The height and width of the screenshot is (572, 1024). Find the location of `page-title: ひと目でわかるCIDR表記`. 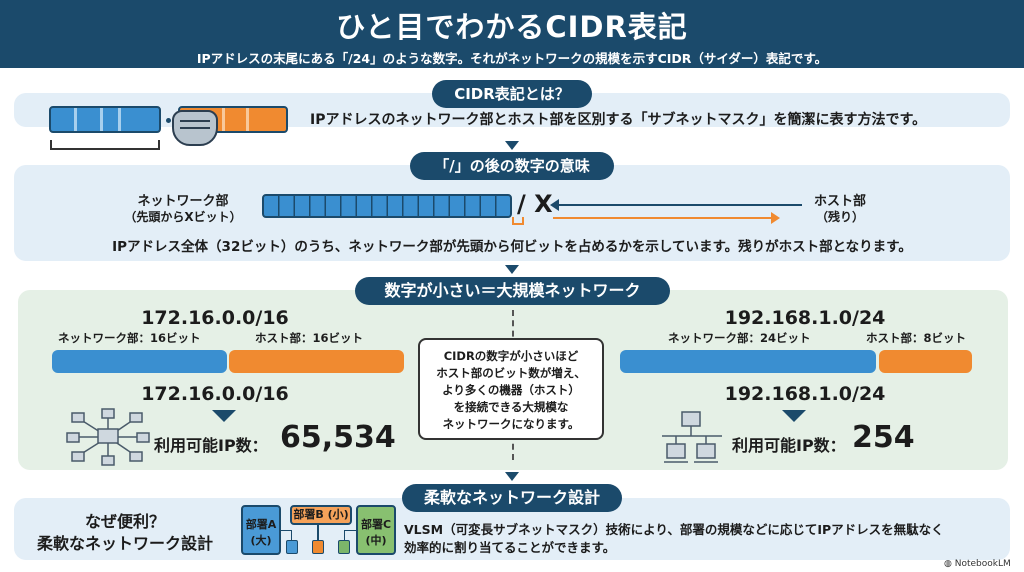

page-title: ひと目でわかるCIDR表記 is located at coordinates (512, 27).